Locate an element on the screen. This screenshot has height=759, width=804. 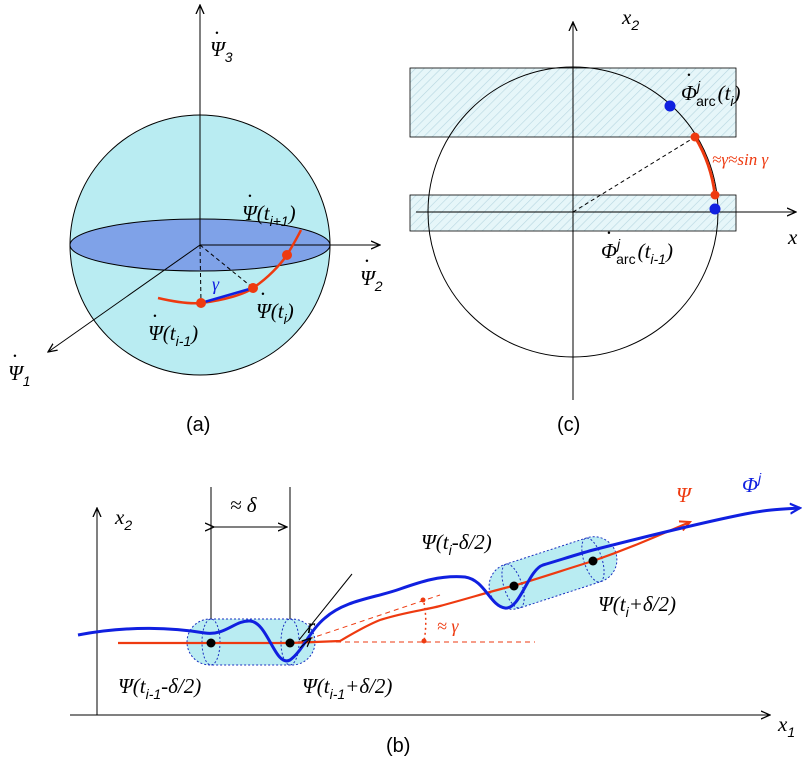
point-right-plus is located at coordinates (593, 561).